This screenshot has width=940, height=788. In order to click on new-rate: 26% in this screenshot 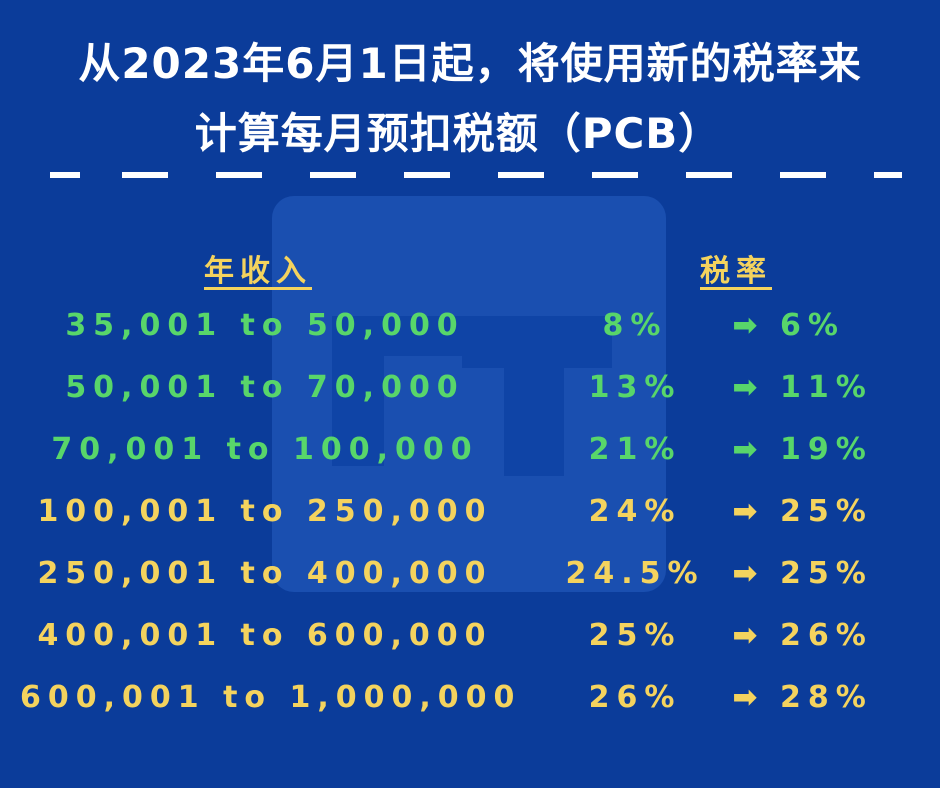, I will do `click(826, 635)`.